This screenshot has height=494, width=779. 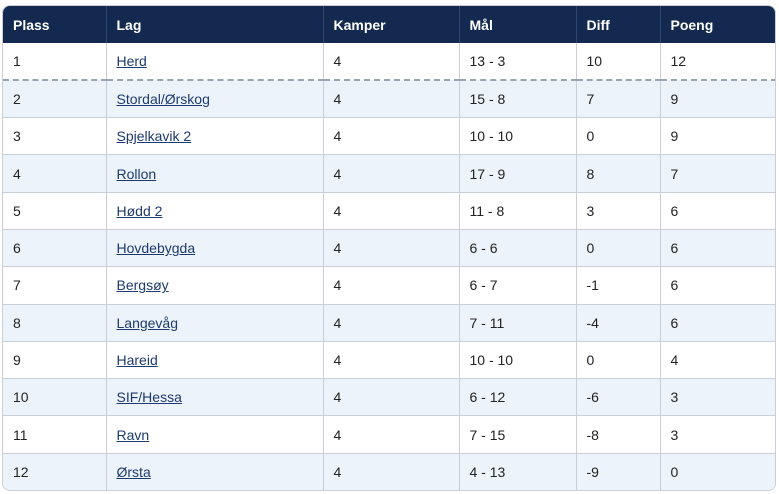 What do you see at coordinates (55, 471) in the screenshot?
I see `cell-plass: 12` at bounding box center [55, 471].